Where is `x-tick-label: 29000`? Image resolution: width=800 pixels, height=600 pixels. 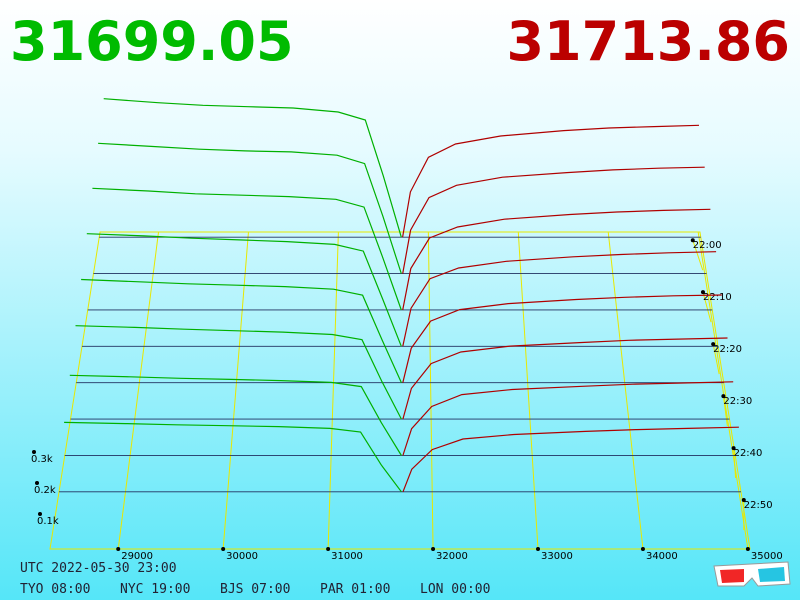
x-tick-label: 29000 is located at coordinates (137, 556).